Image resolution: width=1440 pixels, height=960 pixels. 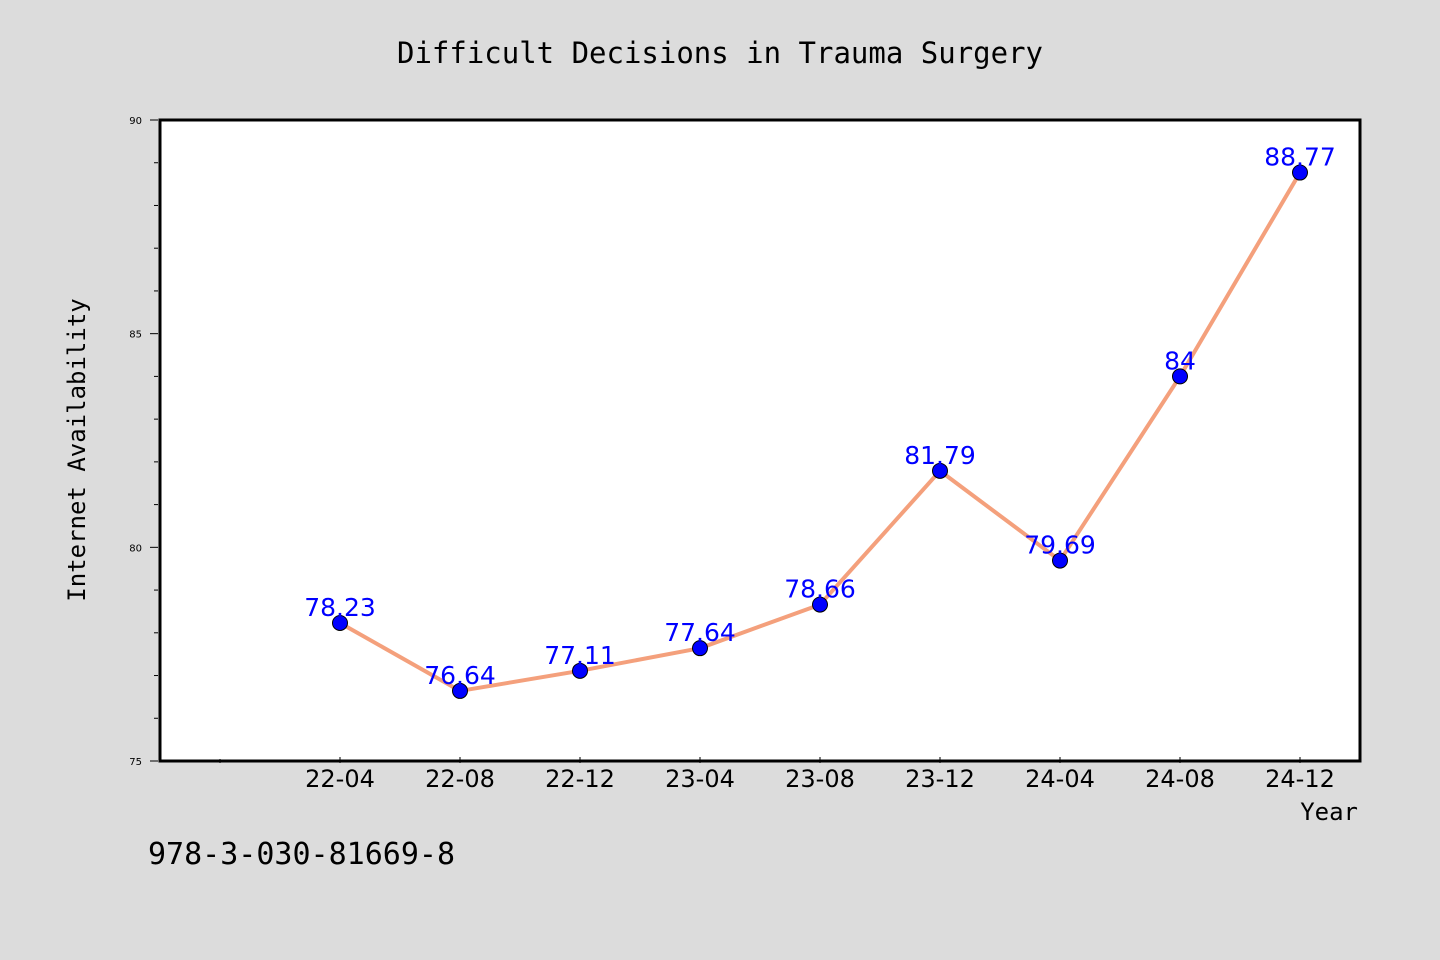 I want to click on chart-title: Difficult Decisions in Trauma Surgery, so click(x=720, y=53).